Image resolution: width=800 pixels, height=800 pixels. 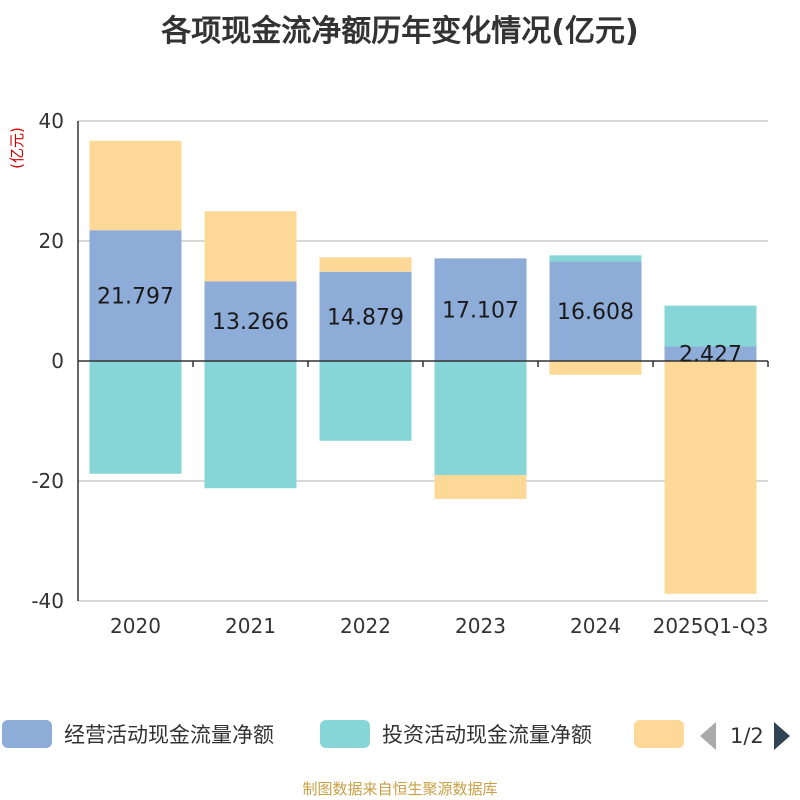 I want to click on bar-2025Q1-Q3-s0, so click(x=710, y=353).